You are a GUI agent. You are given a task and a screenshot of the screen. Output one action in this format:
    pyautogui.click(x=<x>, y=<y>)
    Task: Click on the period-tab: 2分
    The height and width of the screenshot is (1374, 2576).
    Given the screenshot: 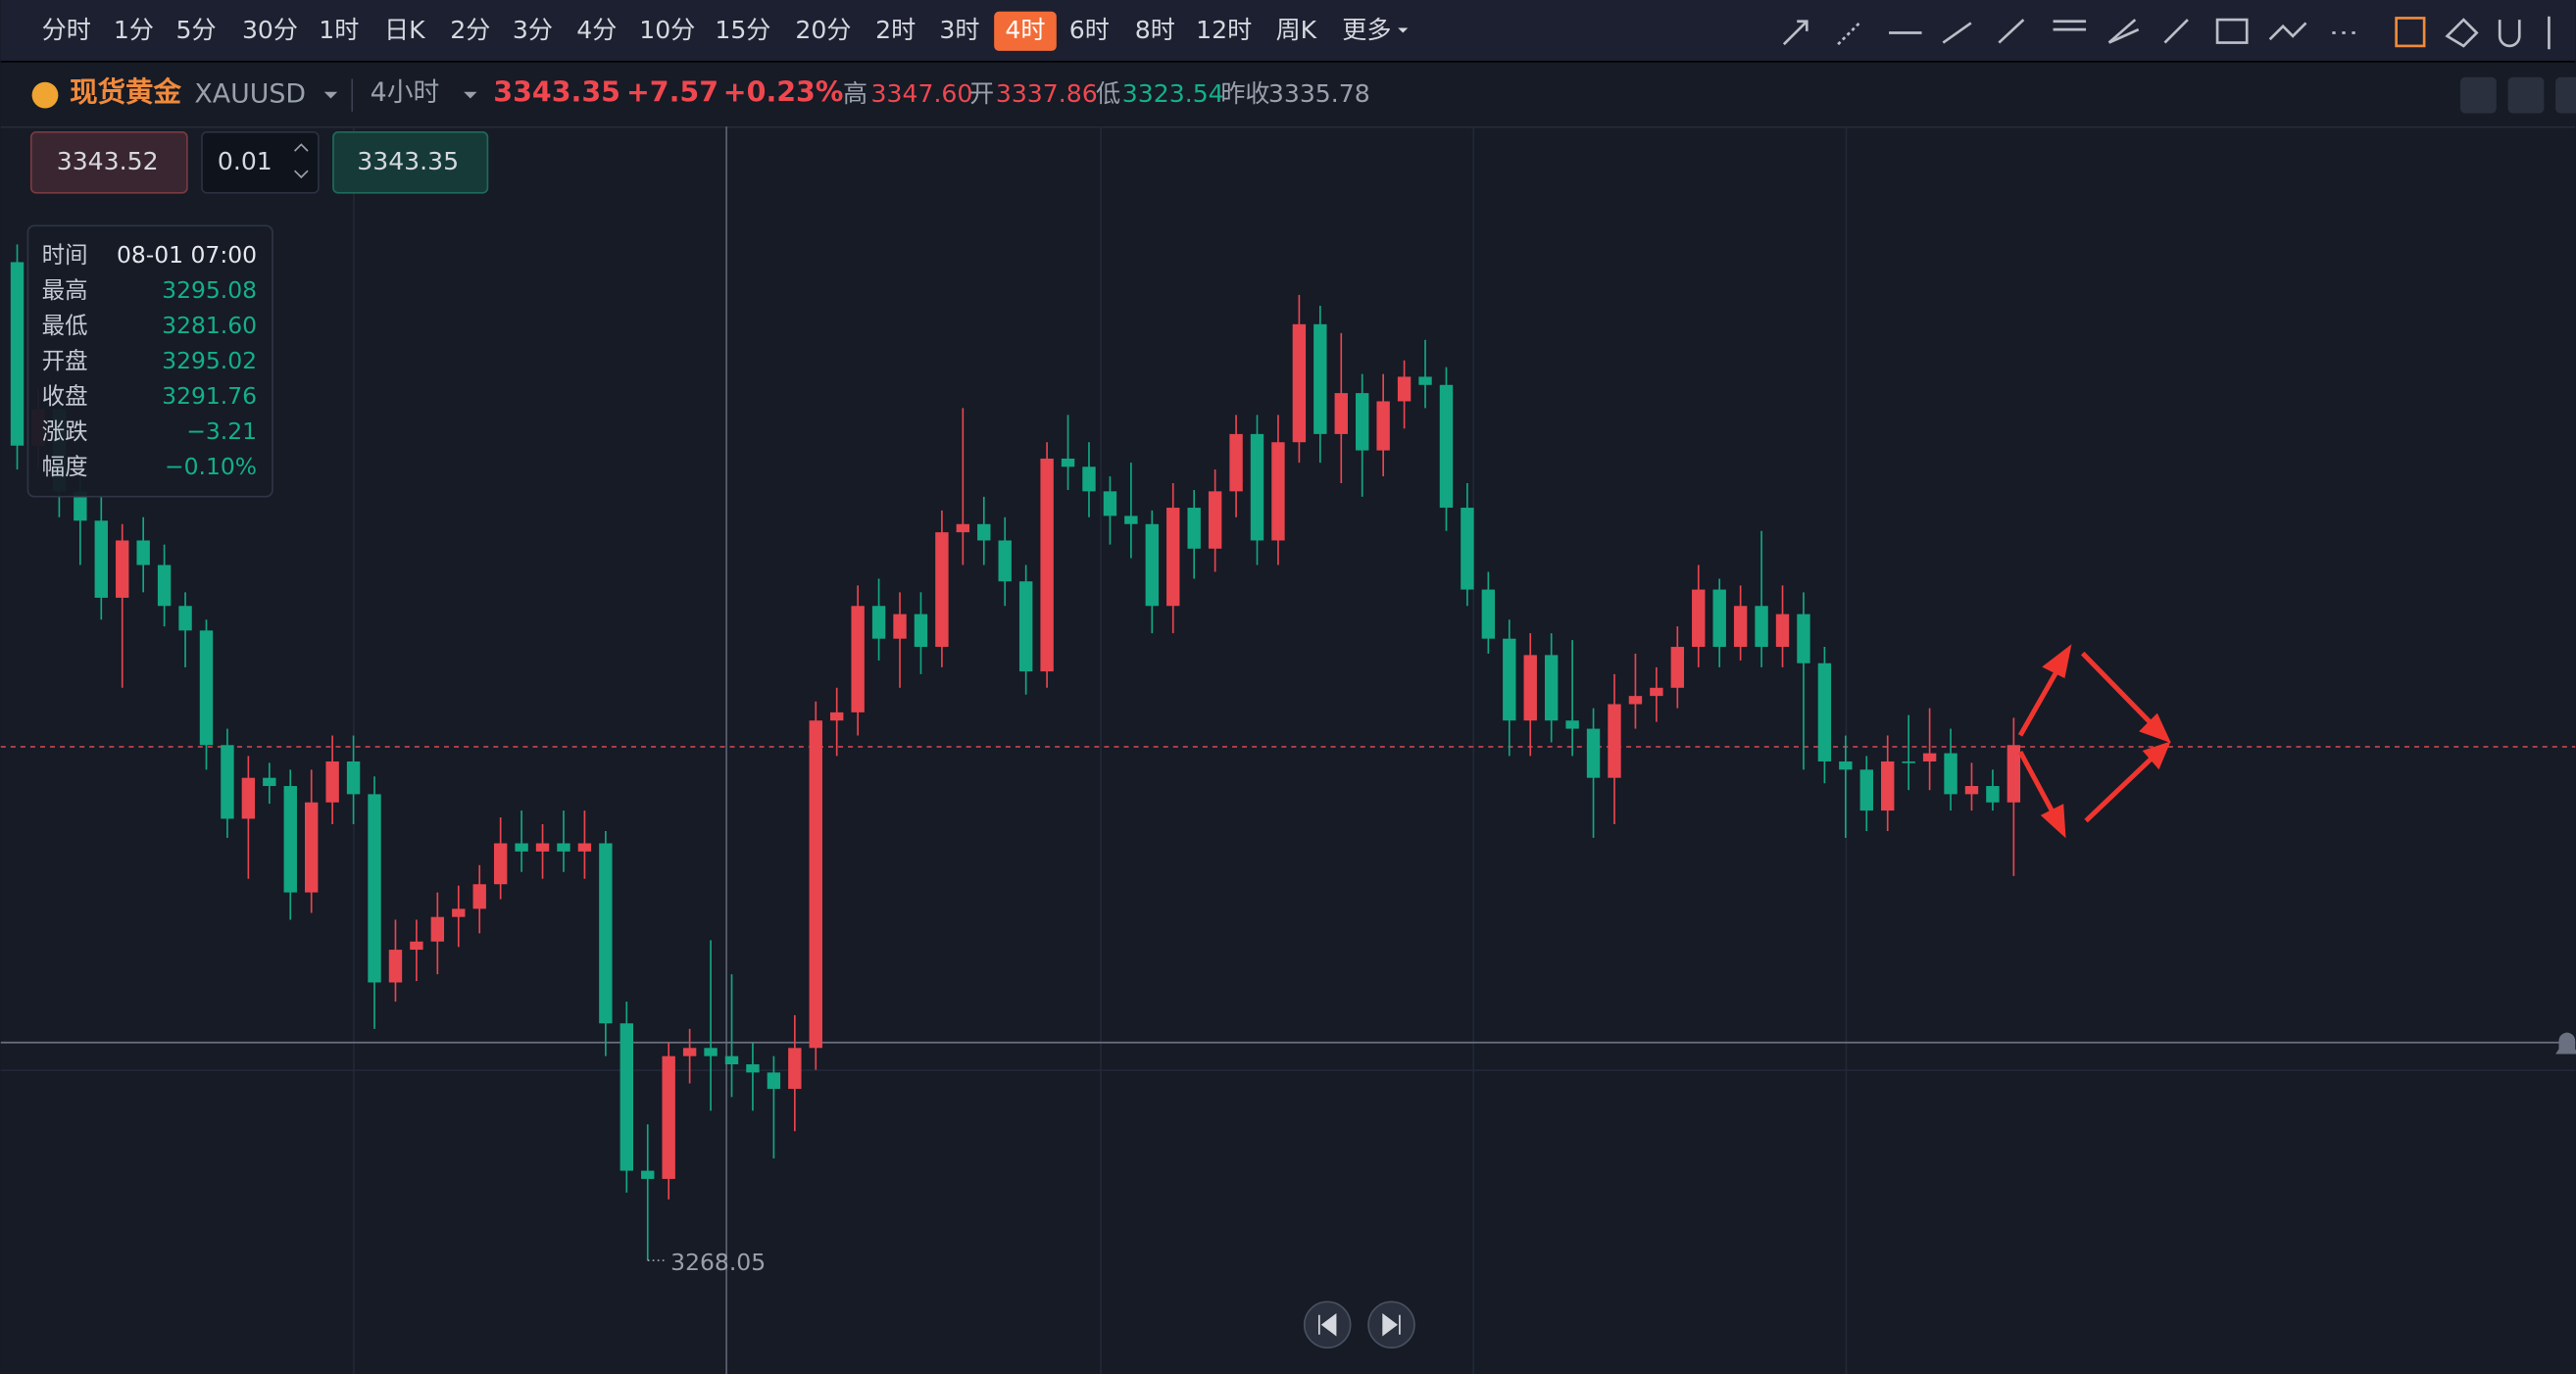 What is the action you would take?
    pyautogui.click(x=470, y=30)
    